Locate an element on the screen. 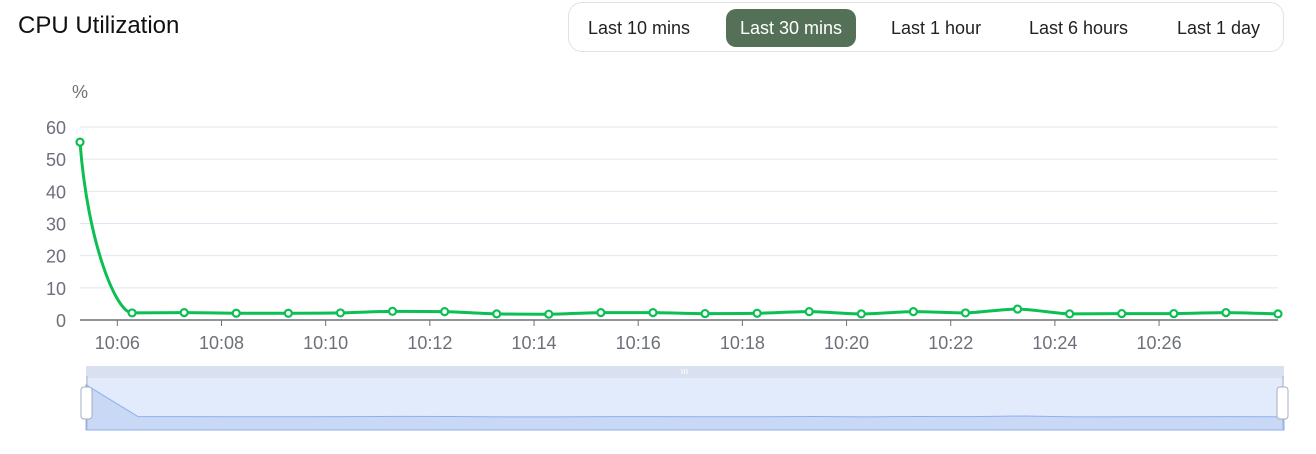 The image size is (1316, 454). range-button-30-mins: Last 30 mins is located at coordinates (791, 28).